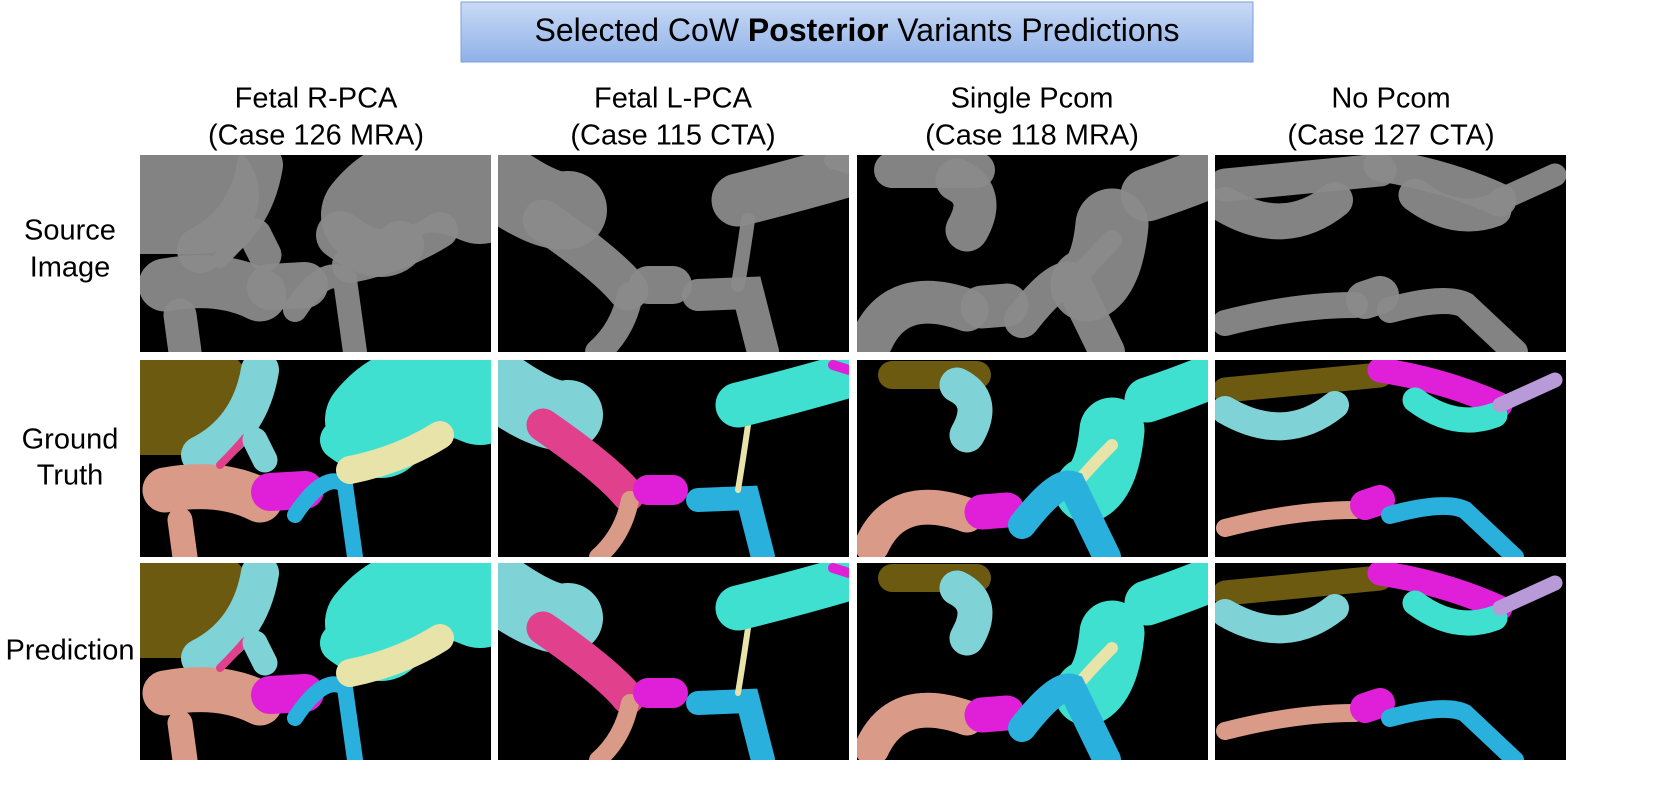  I want to click on column-title: Fetal L-PCA, so click(673, 99).